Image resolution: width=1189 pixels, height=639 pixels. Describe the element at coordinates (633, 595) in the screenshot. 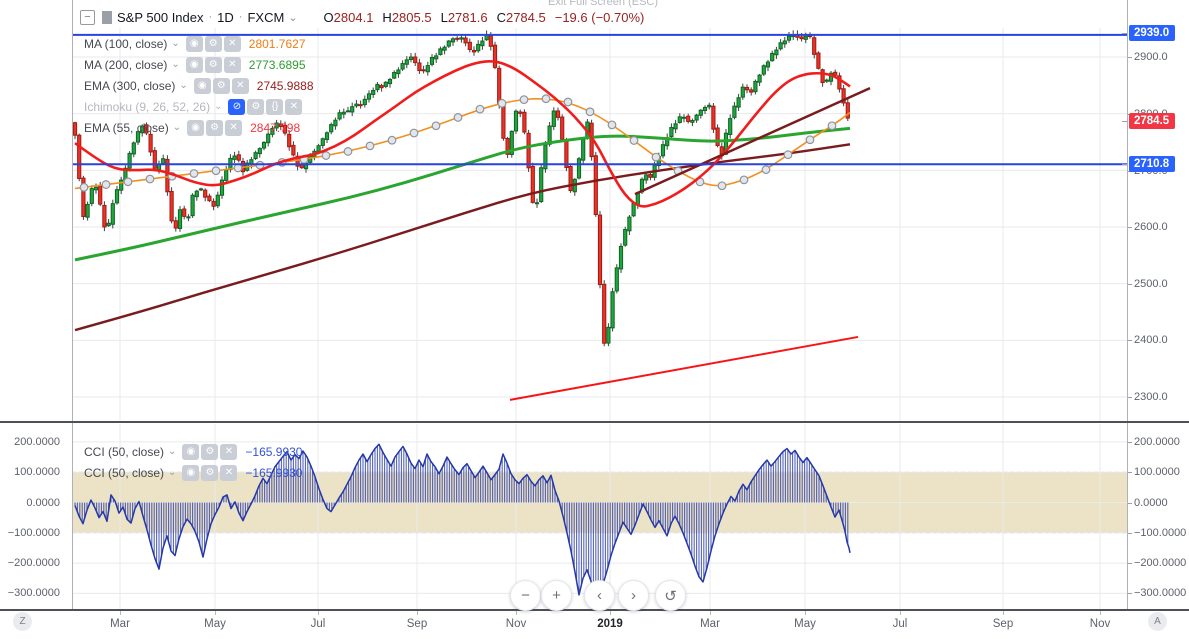

I see `scroll-right-button: ›` at that location.